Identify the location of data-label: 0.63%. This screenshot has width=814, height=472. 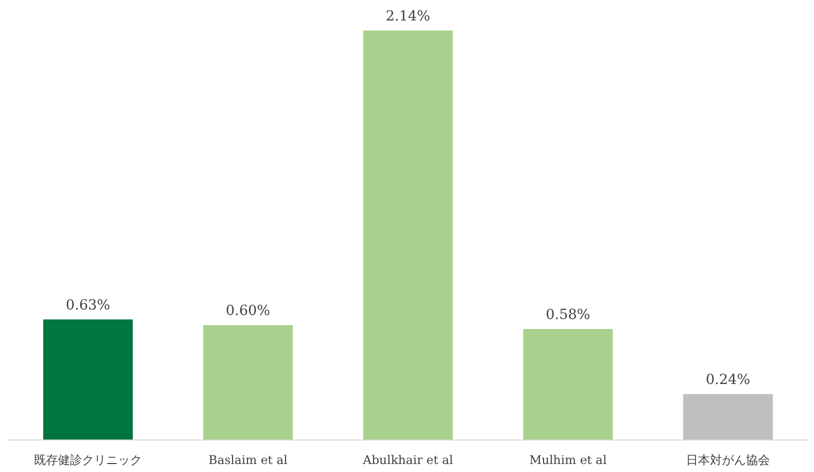
(88, 305).